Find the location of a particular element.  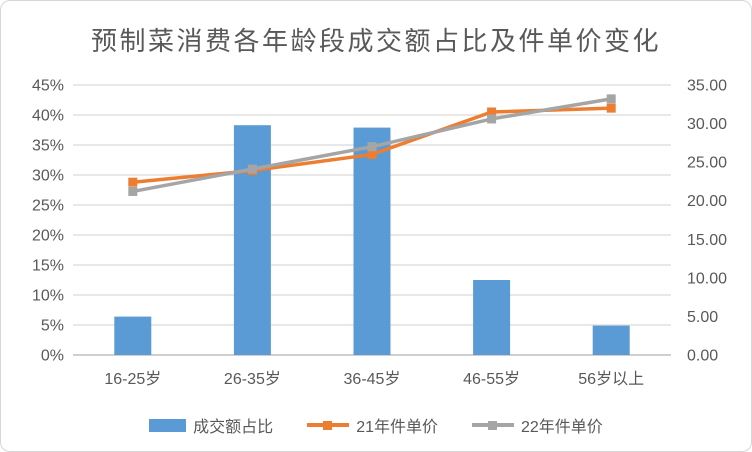

x-axis-label: 56岁以上 is located at coordinates (611, 379).